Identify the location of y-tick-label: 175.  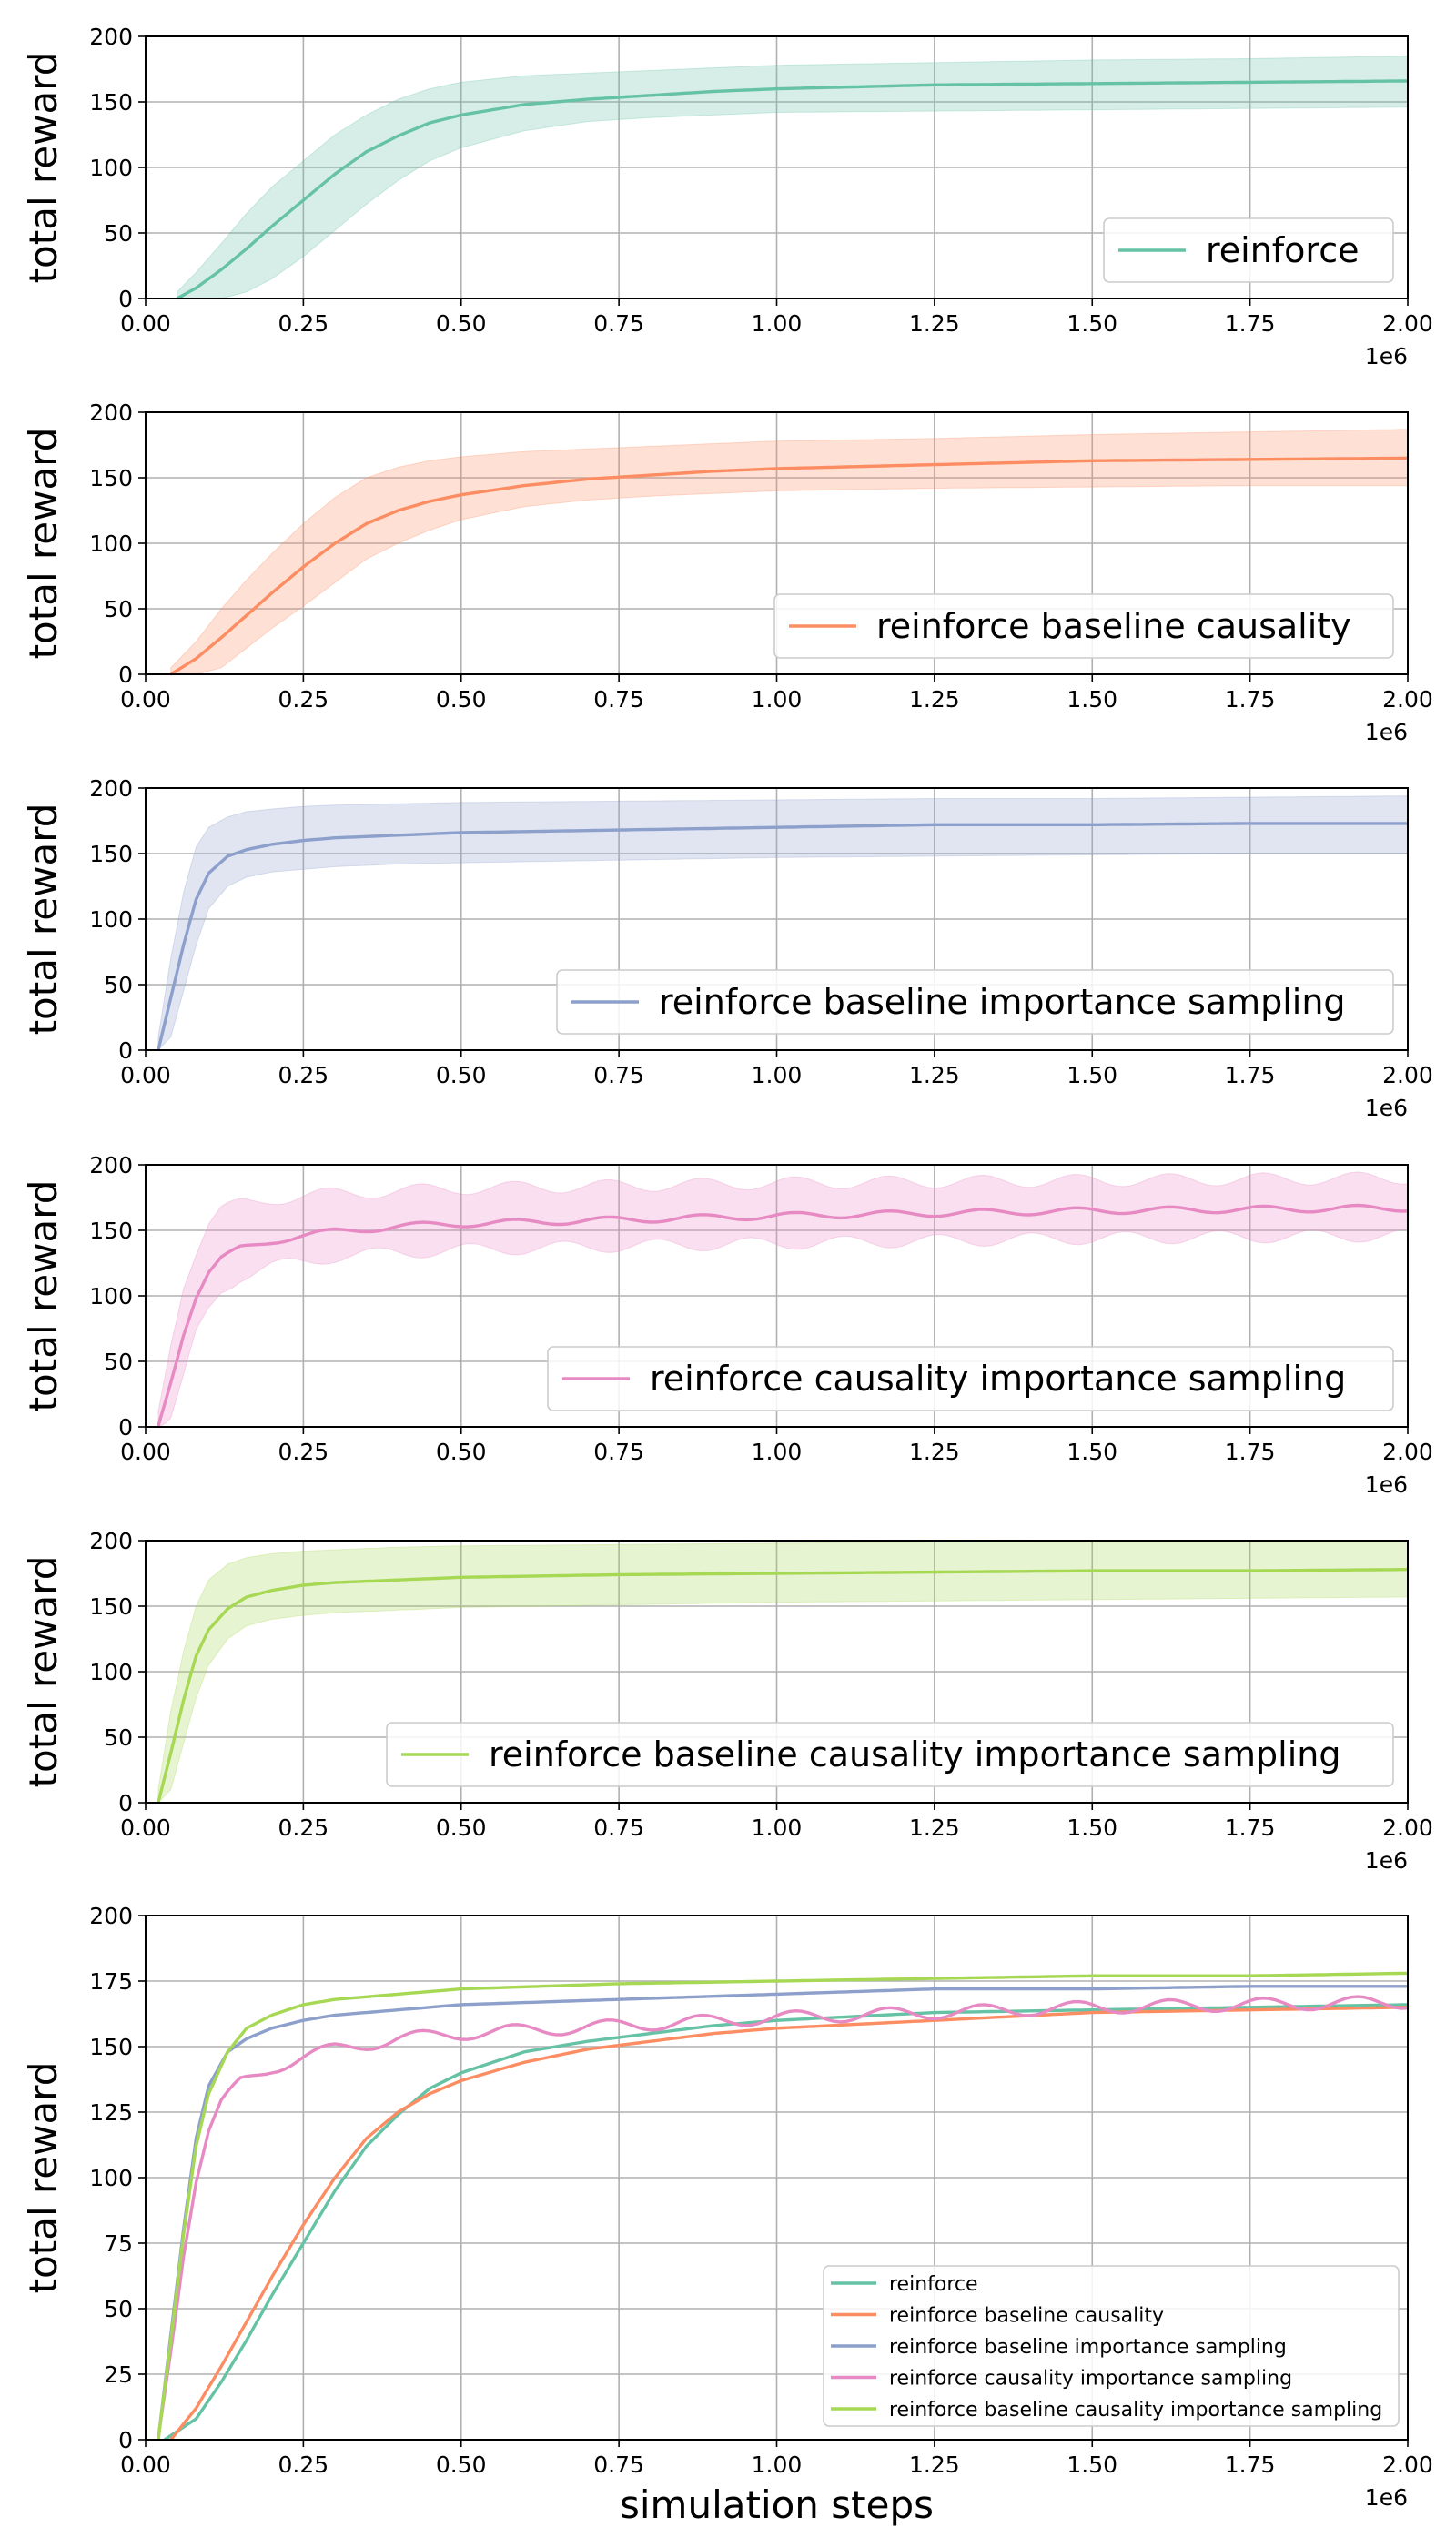
(111, 1982).